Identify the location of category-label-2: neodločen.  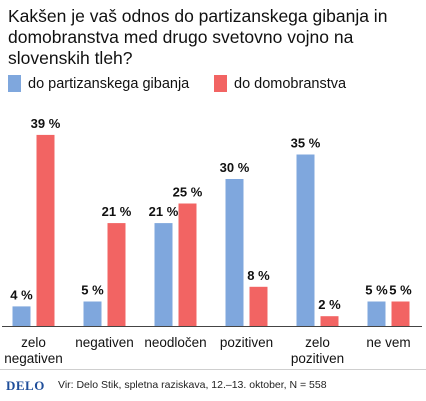
(175, 342).